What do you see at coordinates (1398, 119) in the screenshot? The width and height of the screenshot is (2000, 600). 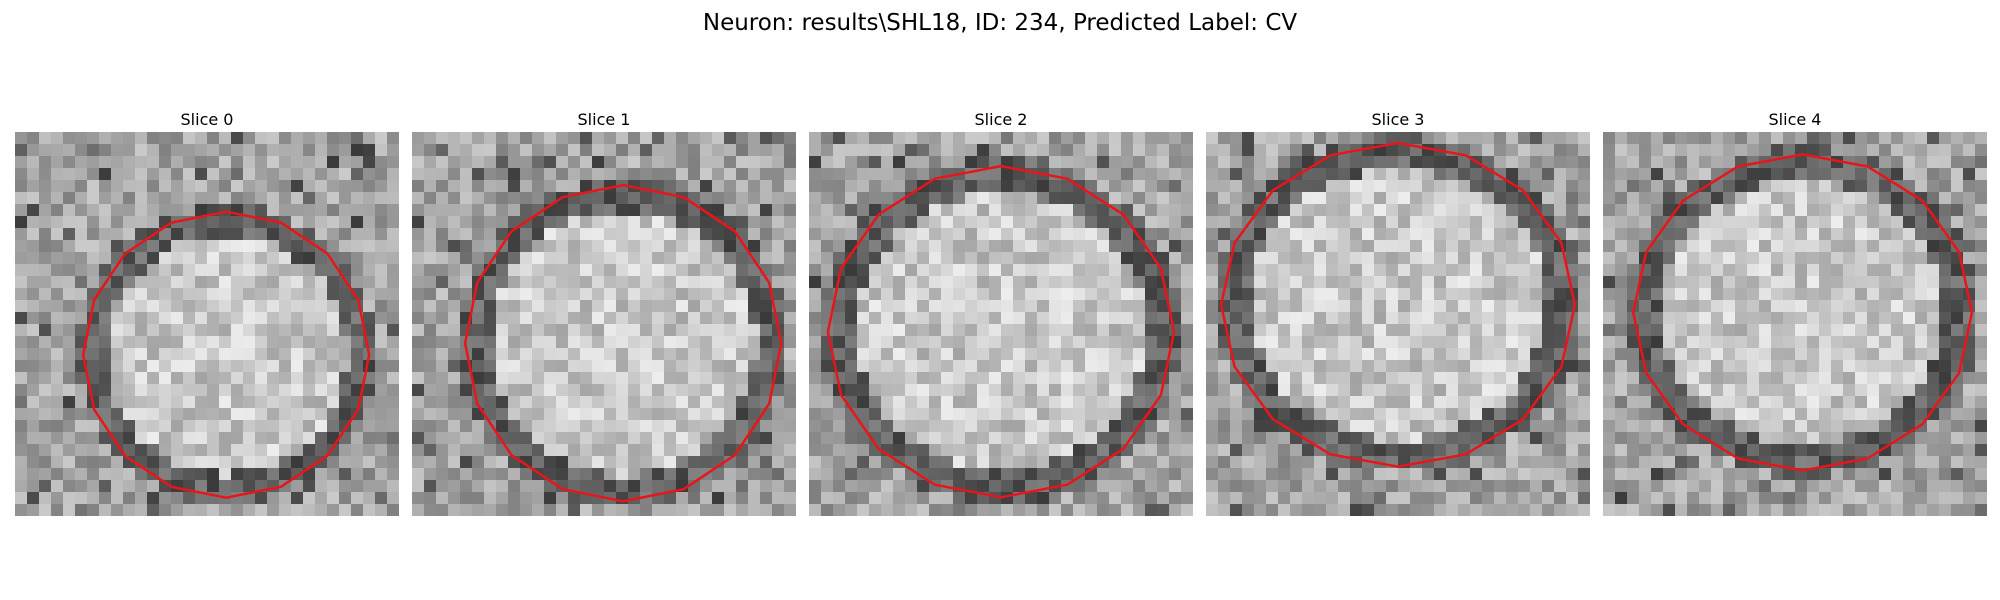 I see `slice-title: Slice 3` at bounding box center [1398, 119].